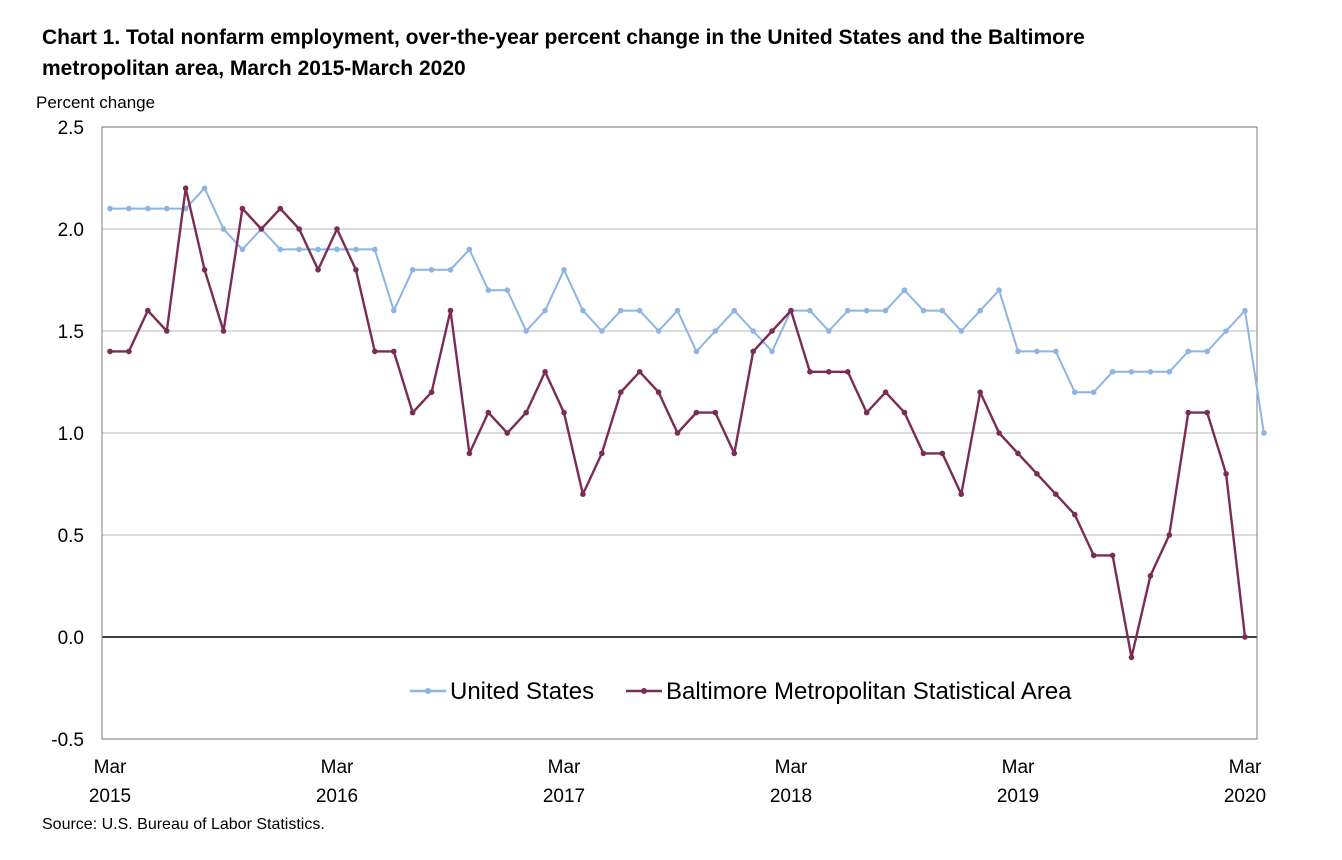 The height and width of the screenshot is (860, 1342). I want to click on legend-marker, so click(428, 691).